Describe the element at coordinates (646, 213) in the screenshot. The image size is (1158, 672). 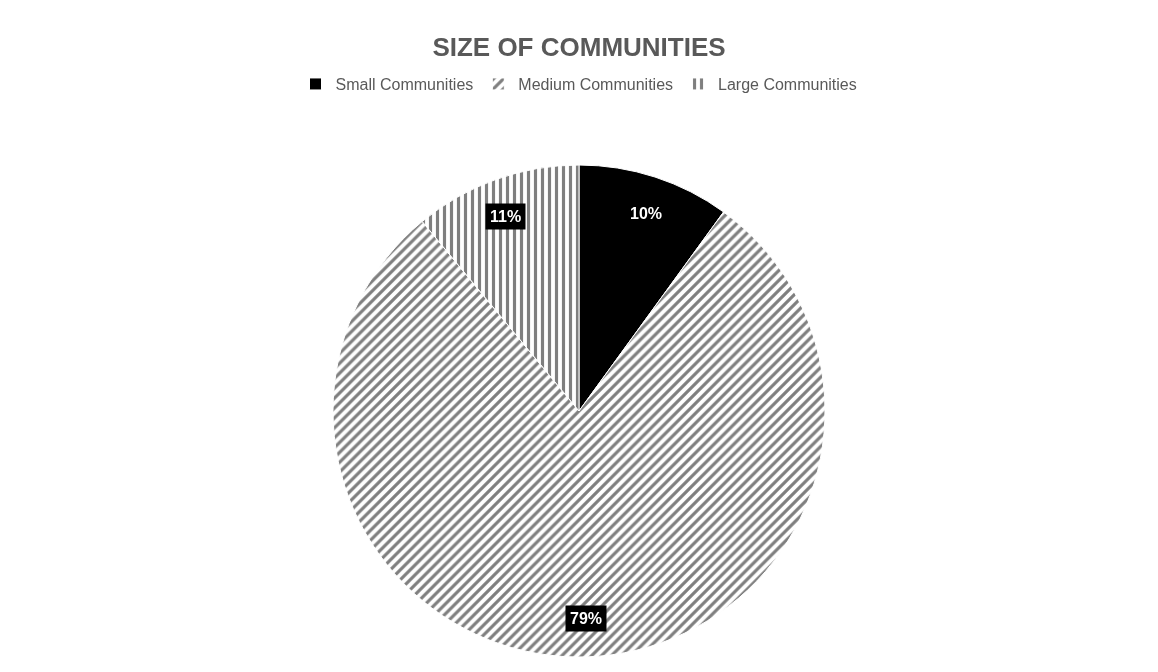
I see `data-label: 10%` at that location.